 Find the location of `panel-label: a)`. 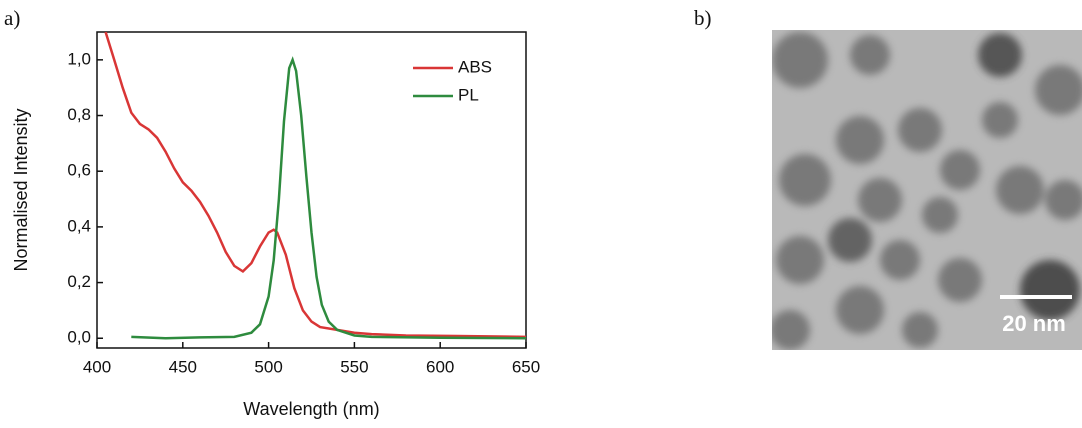

panel-label: a) is located at coordinates (12, 18).